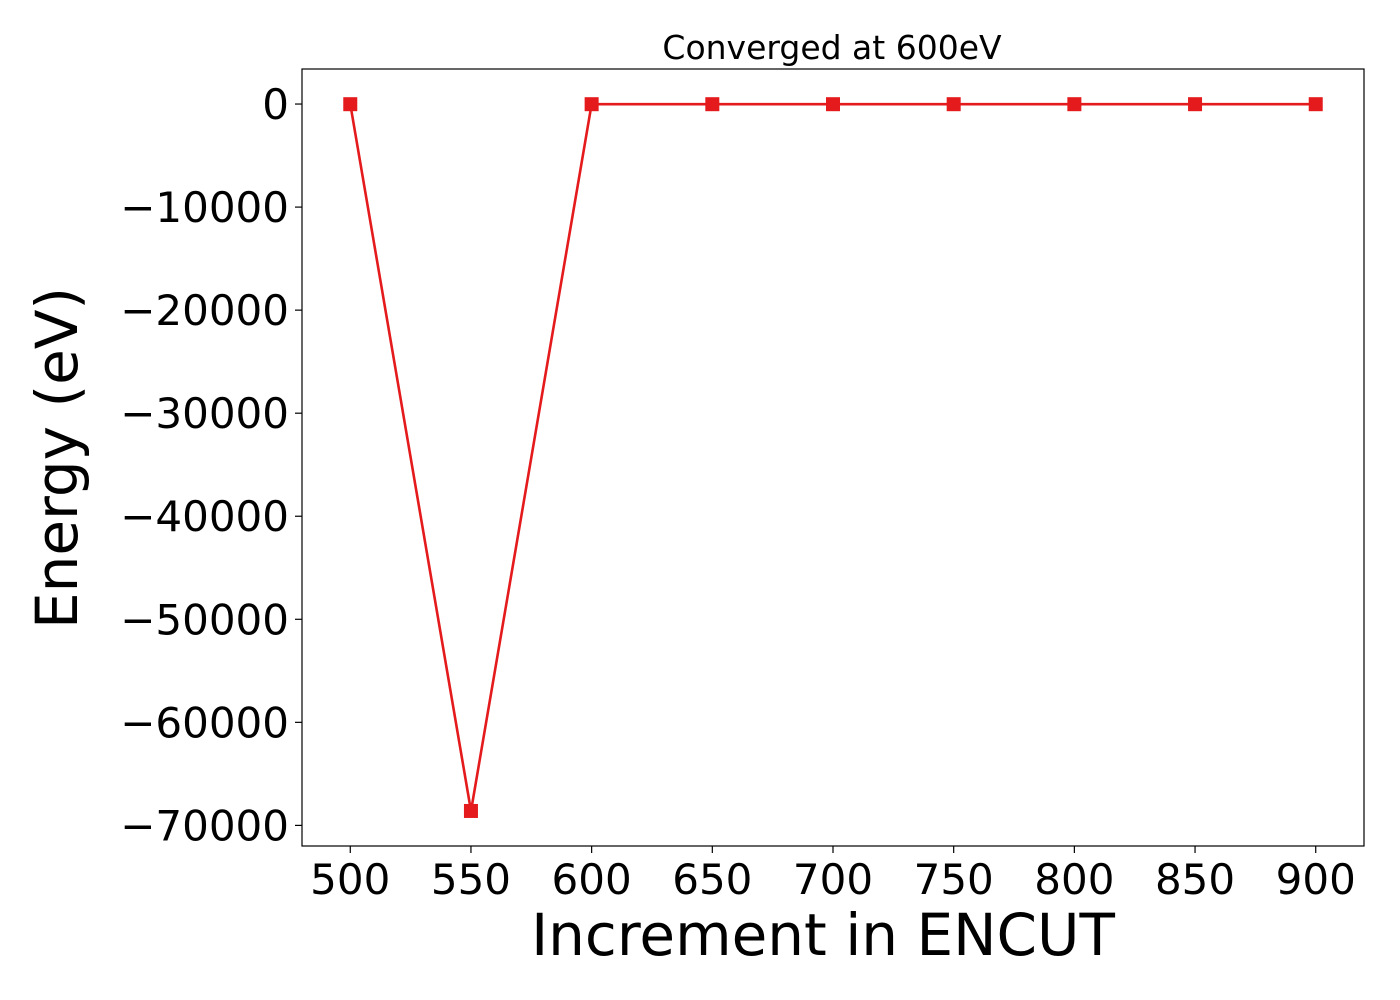  What do you see at coordinates (592, 879) in the screenshot?
I see `x-tick-label: 600` at bounding box center [592, 879].